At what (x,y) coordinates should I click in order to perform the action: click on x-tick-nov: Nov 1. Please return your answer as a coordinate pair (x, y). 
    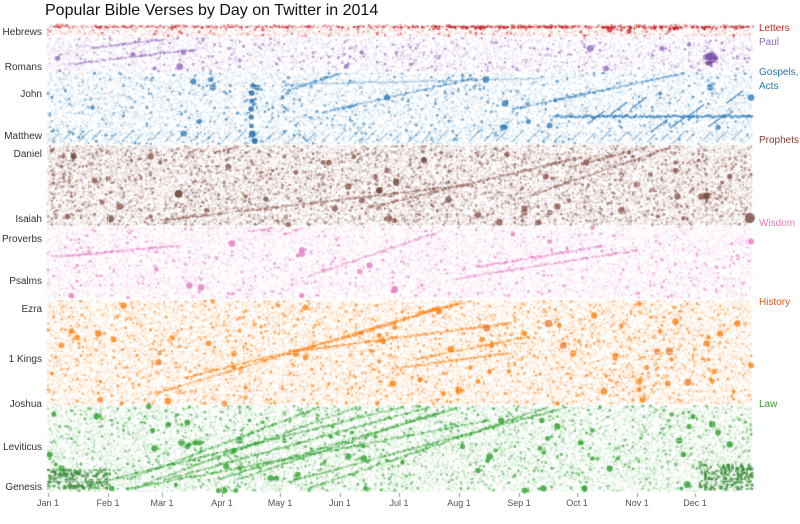
    Looking at the image, I should click on (637, 503).